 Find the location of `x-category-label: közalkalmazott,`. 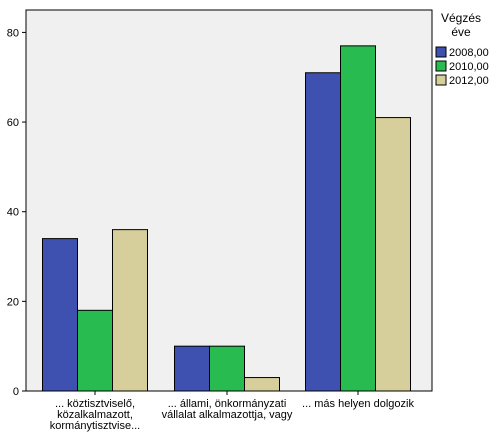

x-category-label: közalkalmazott, is located at coordinates (95, 415).